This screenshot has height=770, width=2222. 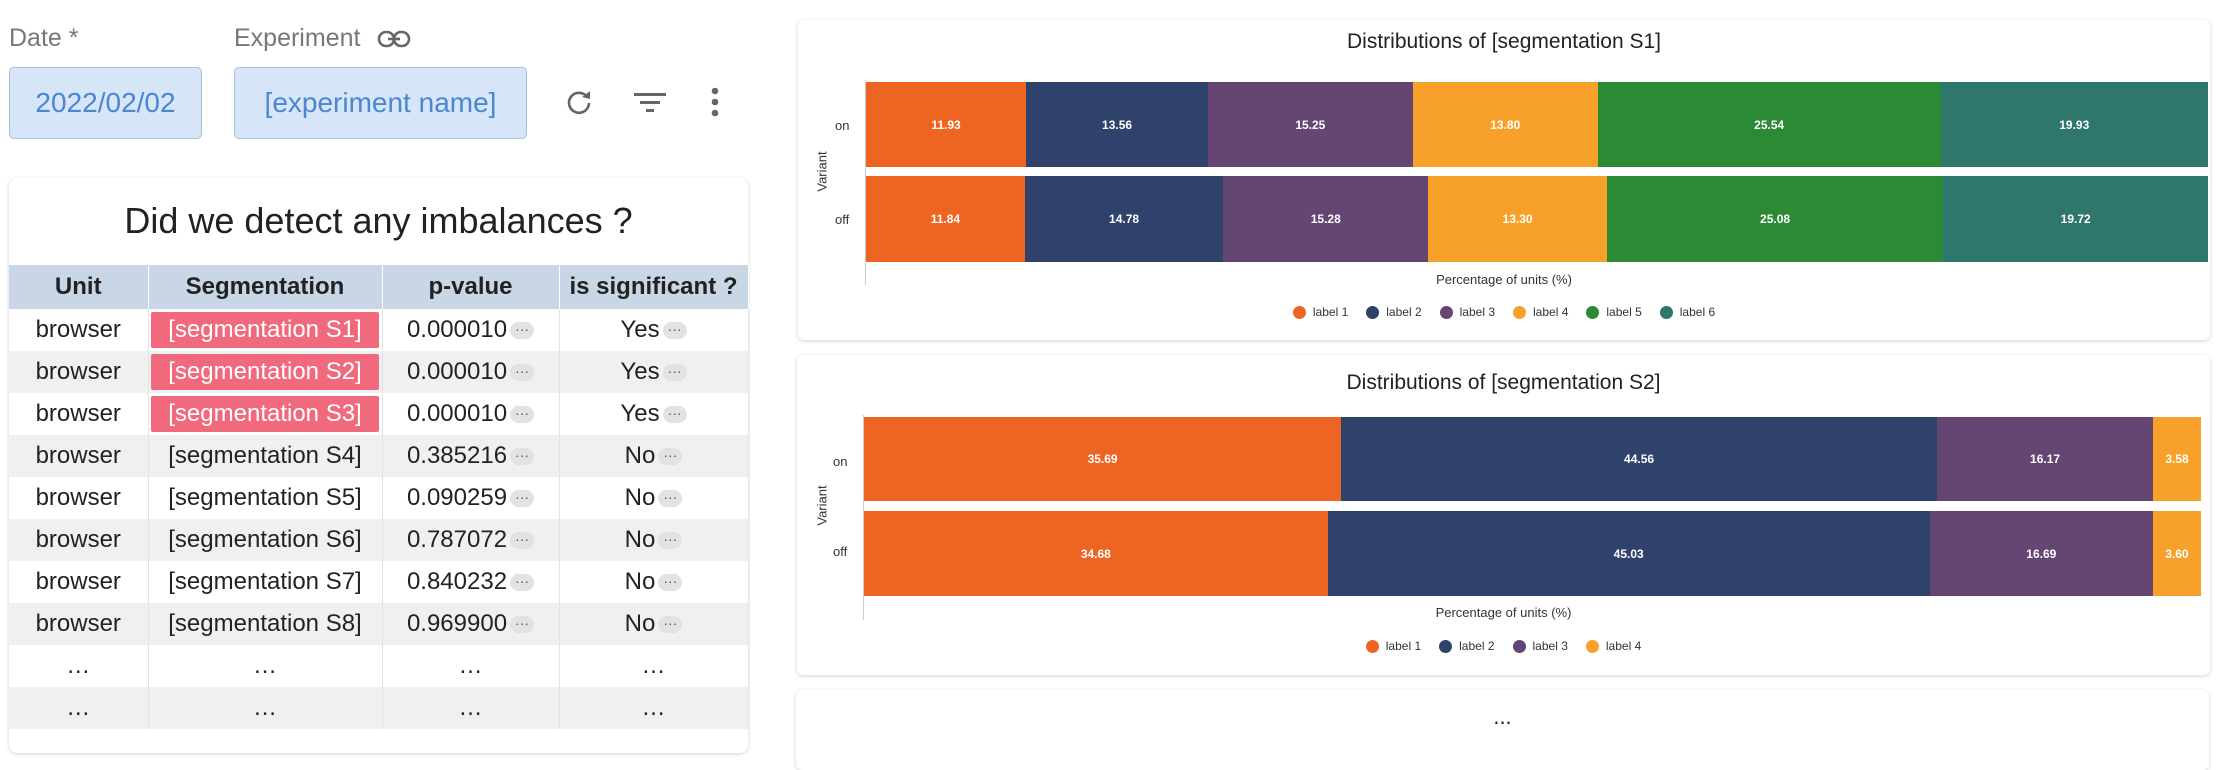 What do you see at coordinates (1623, 646) in the screenshot?
I see `legend-label: label 4` at bounding box center [1623, 646].